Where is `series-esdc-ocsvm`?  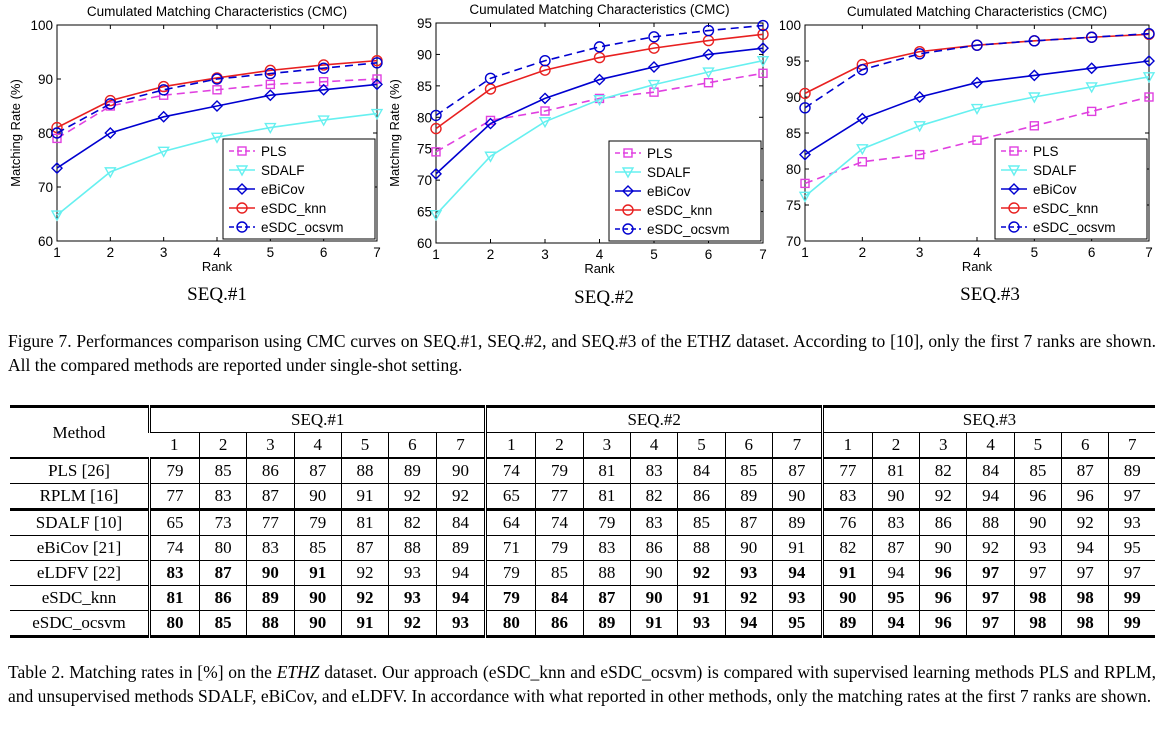 series-esdc-ocsvm is located at coordinates (217, 98).